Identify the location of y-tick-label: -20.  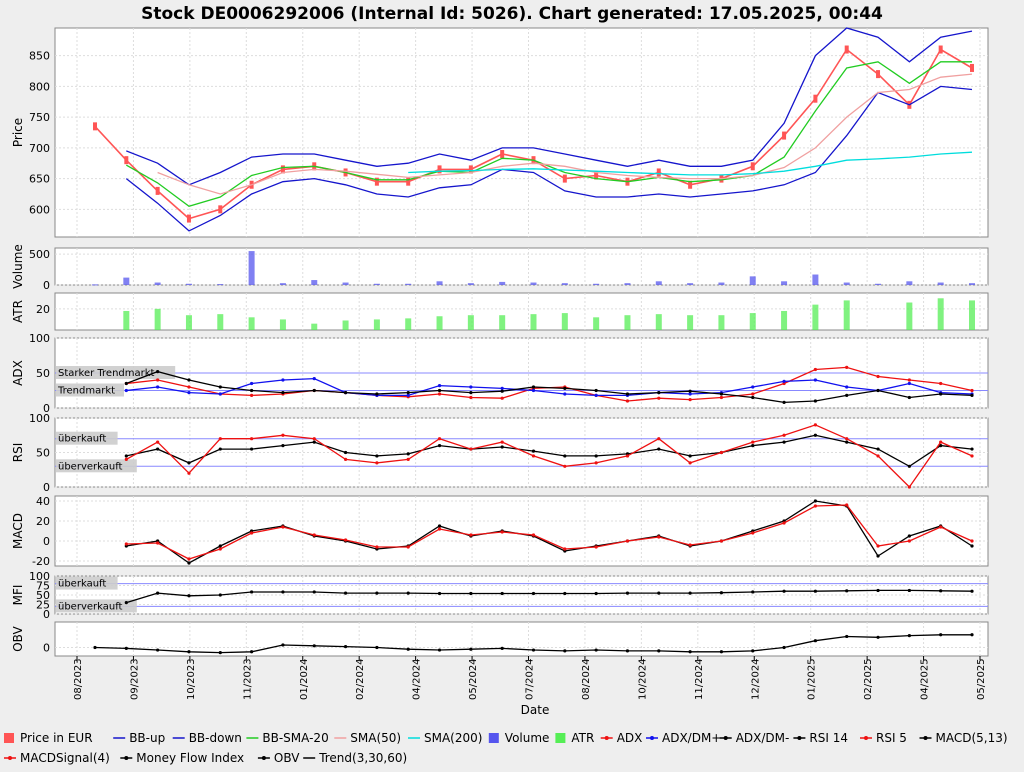
(41, 561).